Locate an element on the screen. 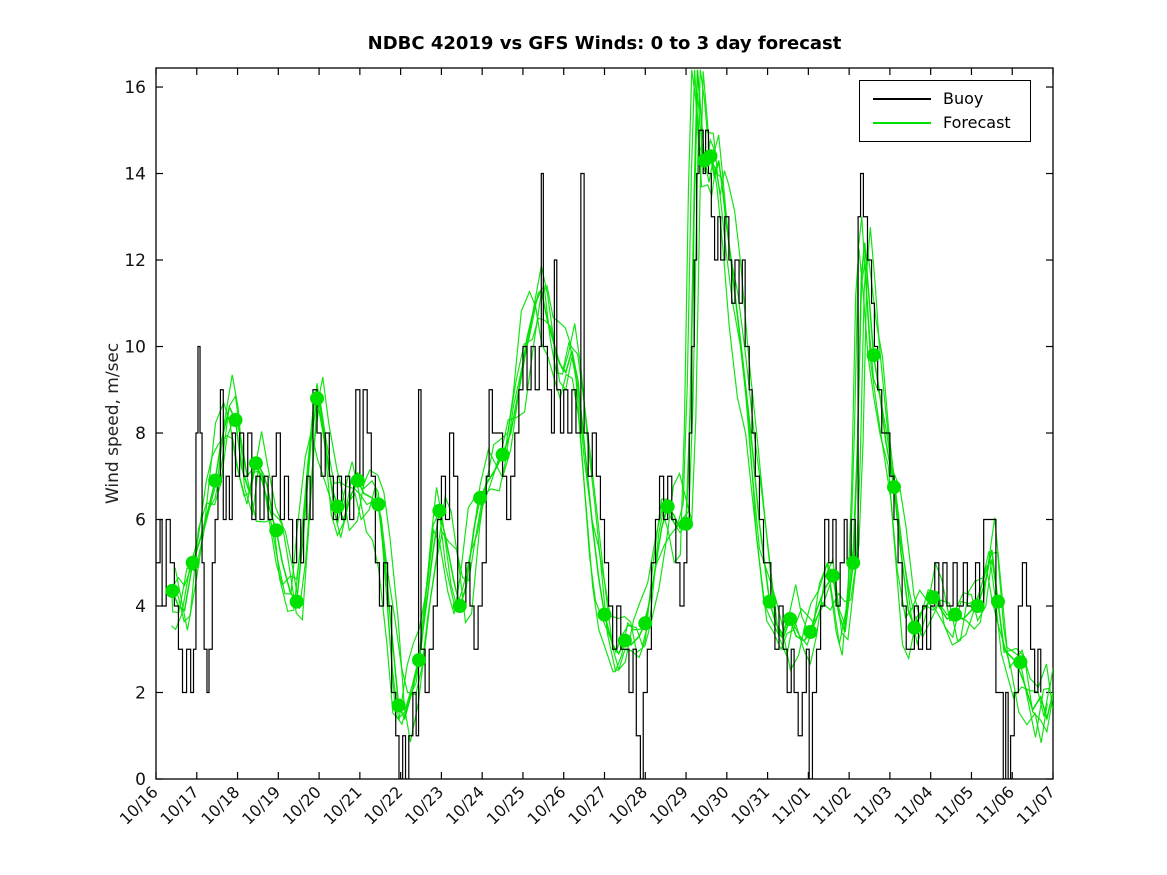 This screenshot has width=1167, height=875. y-tick-label: 12 is located at coordinates (135, 261).